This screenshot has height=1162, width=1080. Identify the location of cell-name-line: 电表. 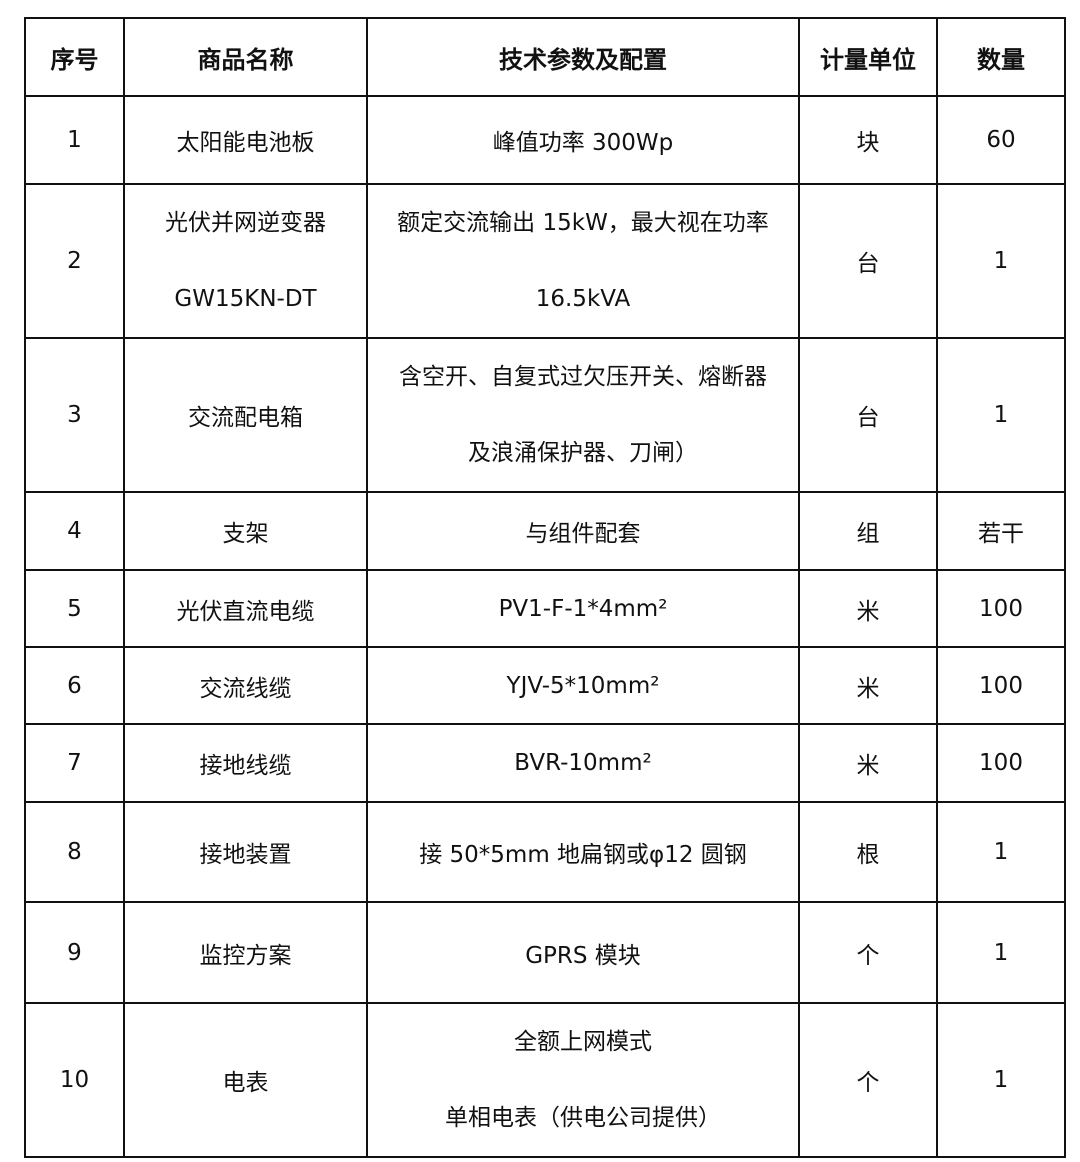
(245, 1083).